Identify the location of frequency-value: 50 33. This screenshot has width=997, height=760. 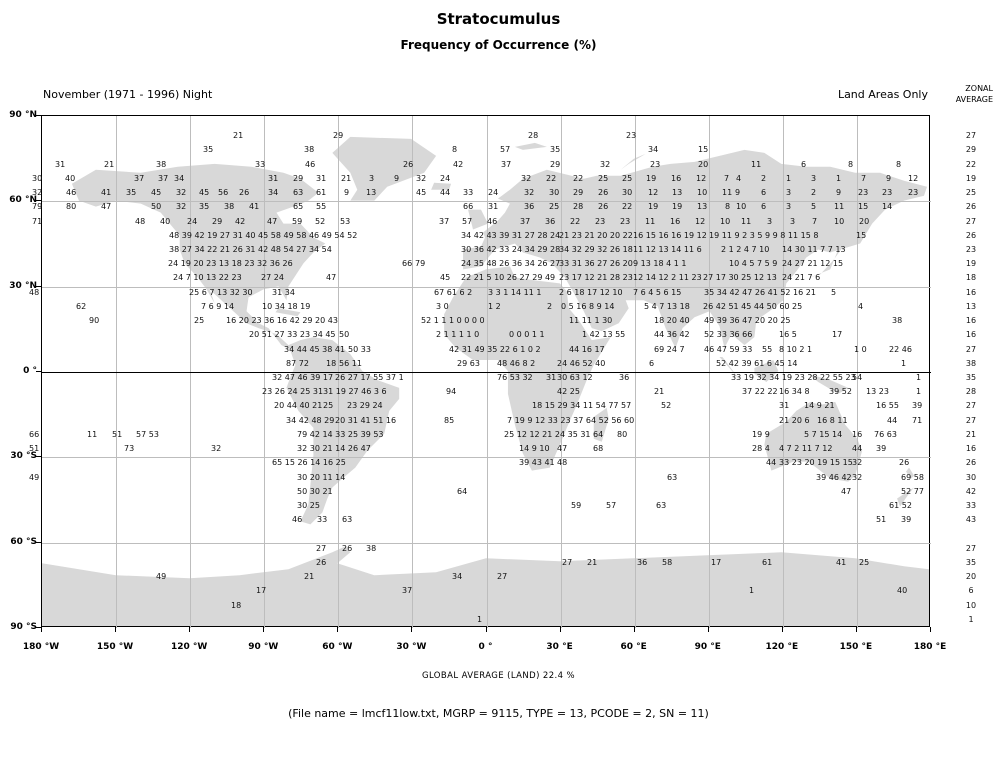
(359, 349).